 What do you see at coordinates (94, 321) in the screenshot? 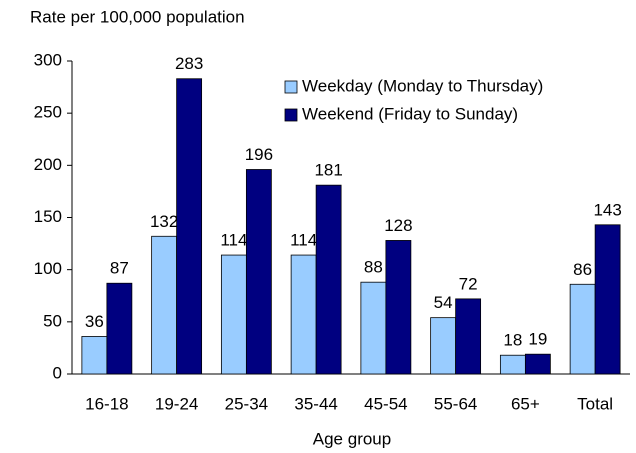
I see `data-label: 36` at bounding box center [94, 321].